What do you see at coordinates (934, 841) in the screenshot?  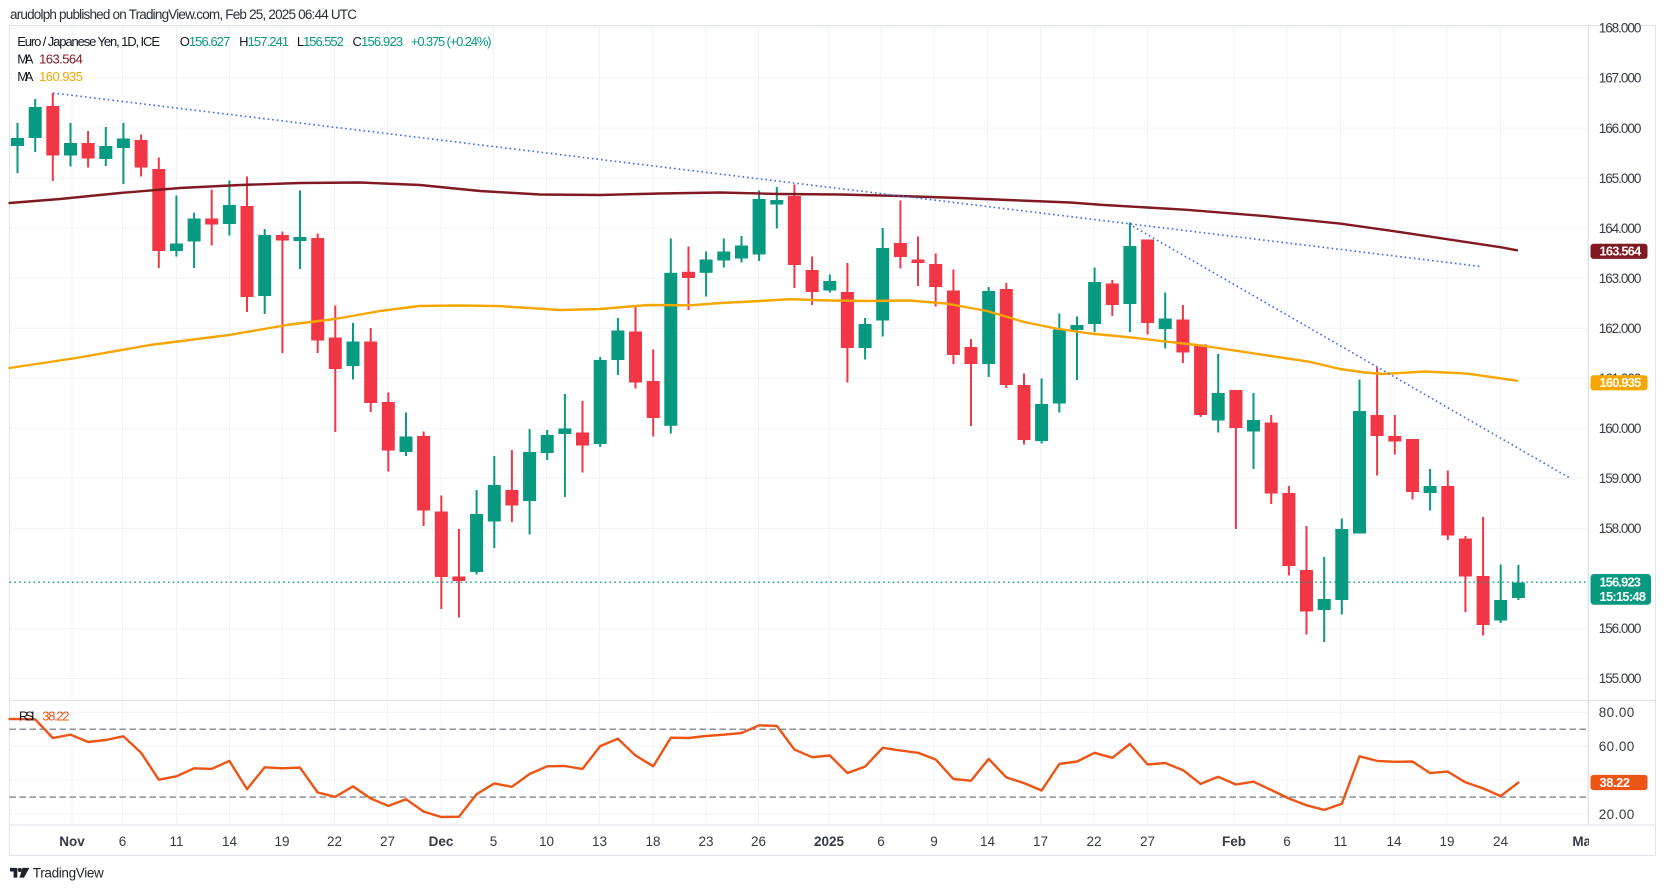 I see `svg-text: 9` at bounding box center [934, 841].